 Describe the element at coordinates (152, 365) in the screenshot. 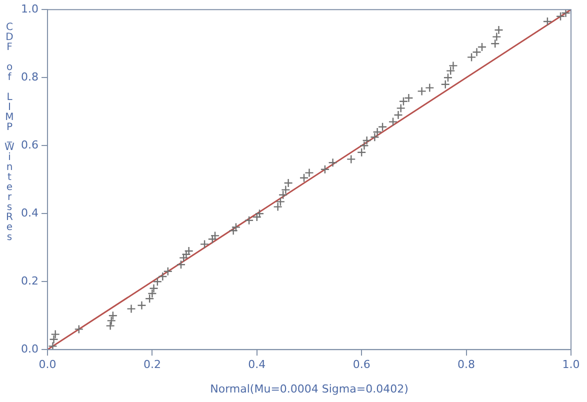

I see `x-tick-label: 0.2` at that location.